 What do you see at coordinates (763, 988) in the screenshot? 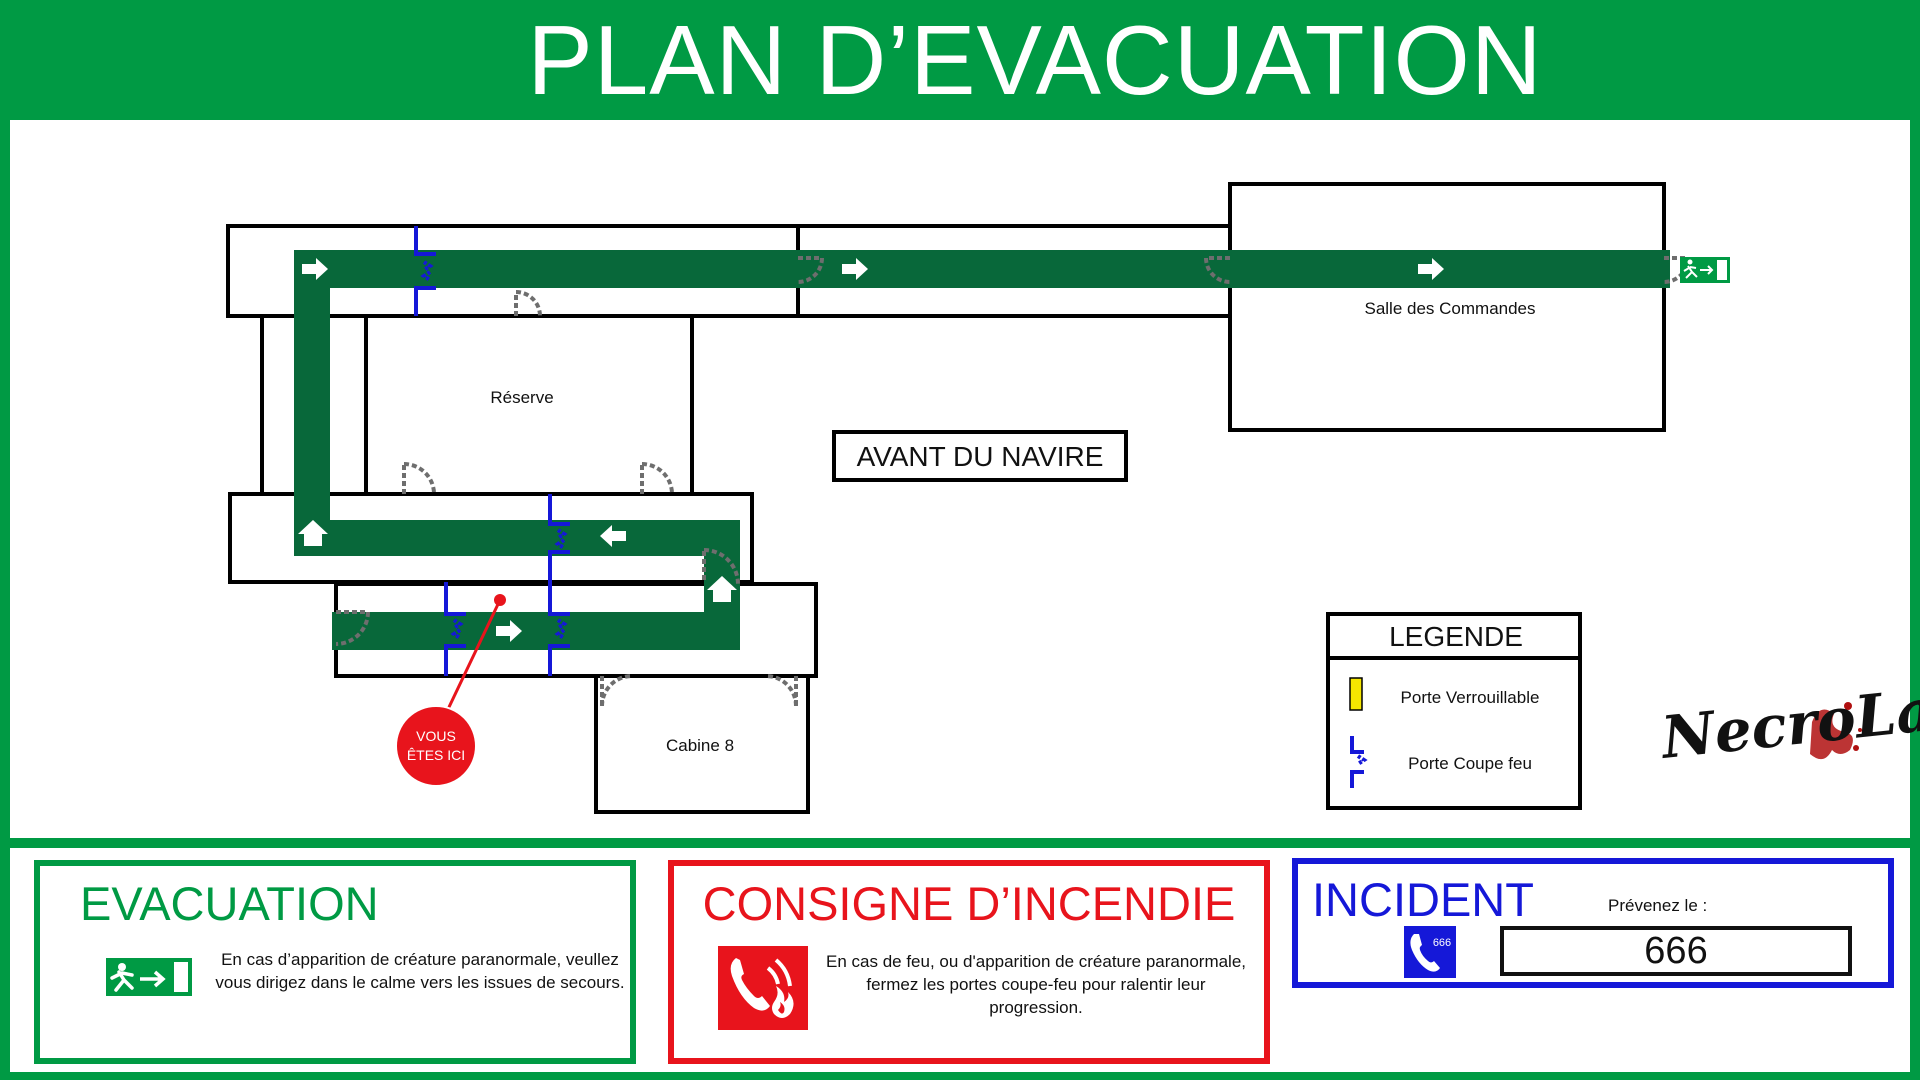
I see `fire-phone-icon` at bounding box center [763, 988].